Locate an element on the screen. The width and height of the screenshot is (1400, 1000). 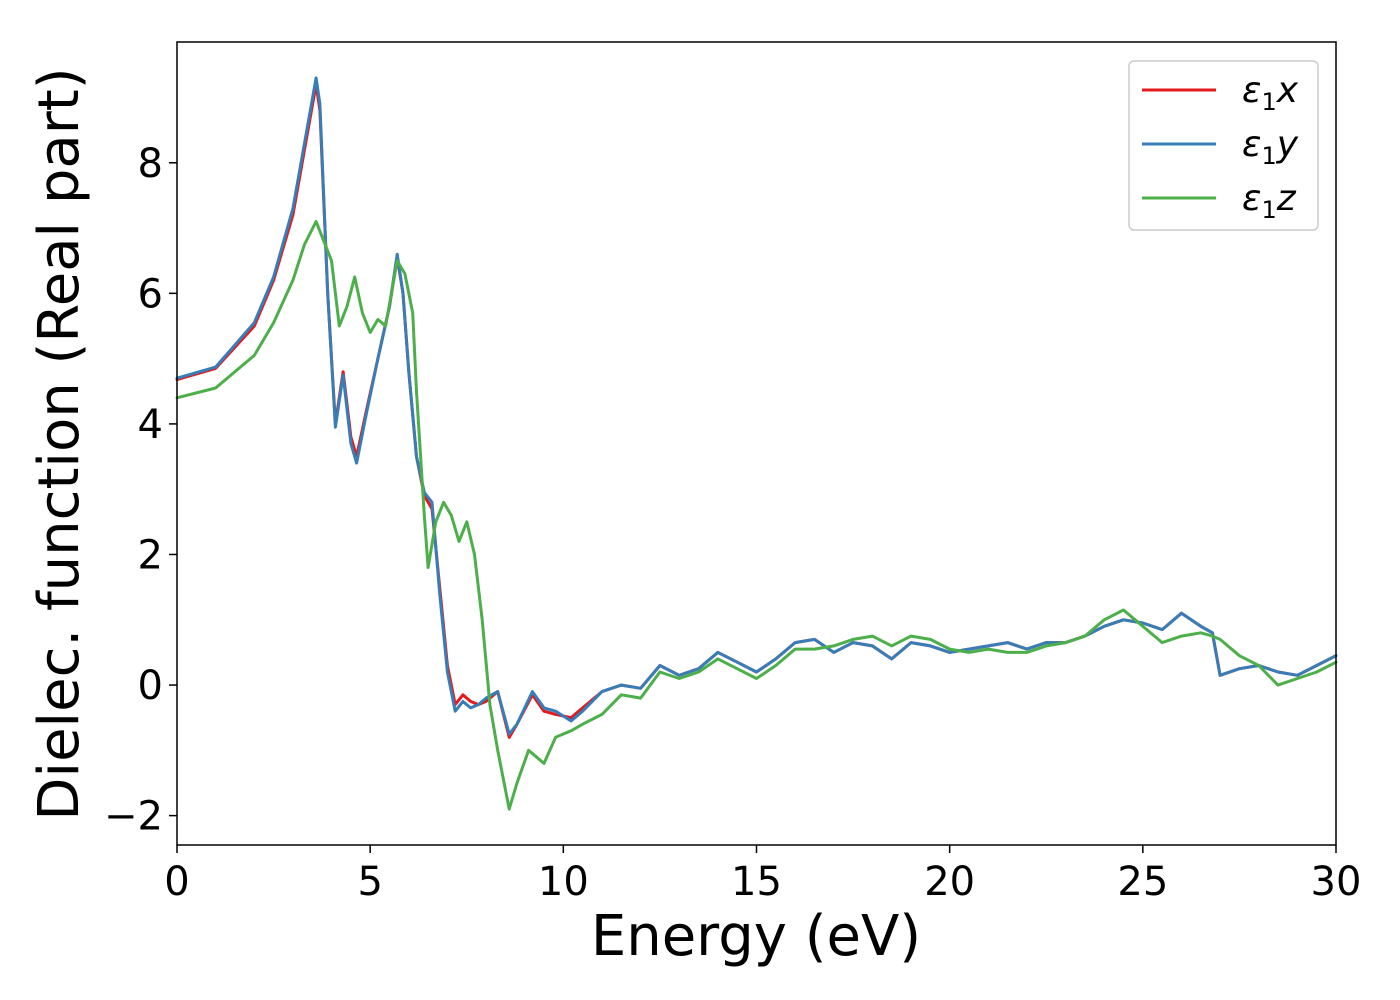
x-tick-label: 15 is located at coordinates (756, 882).